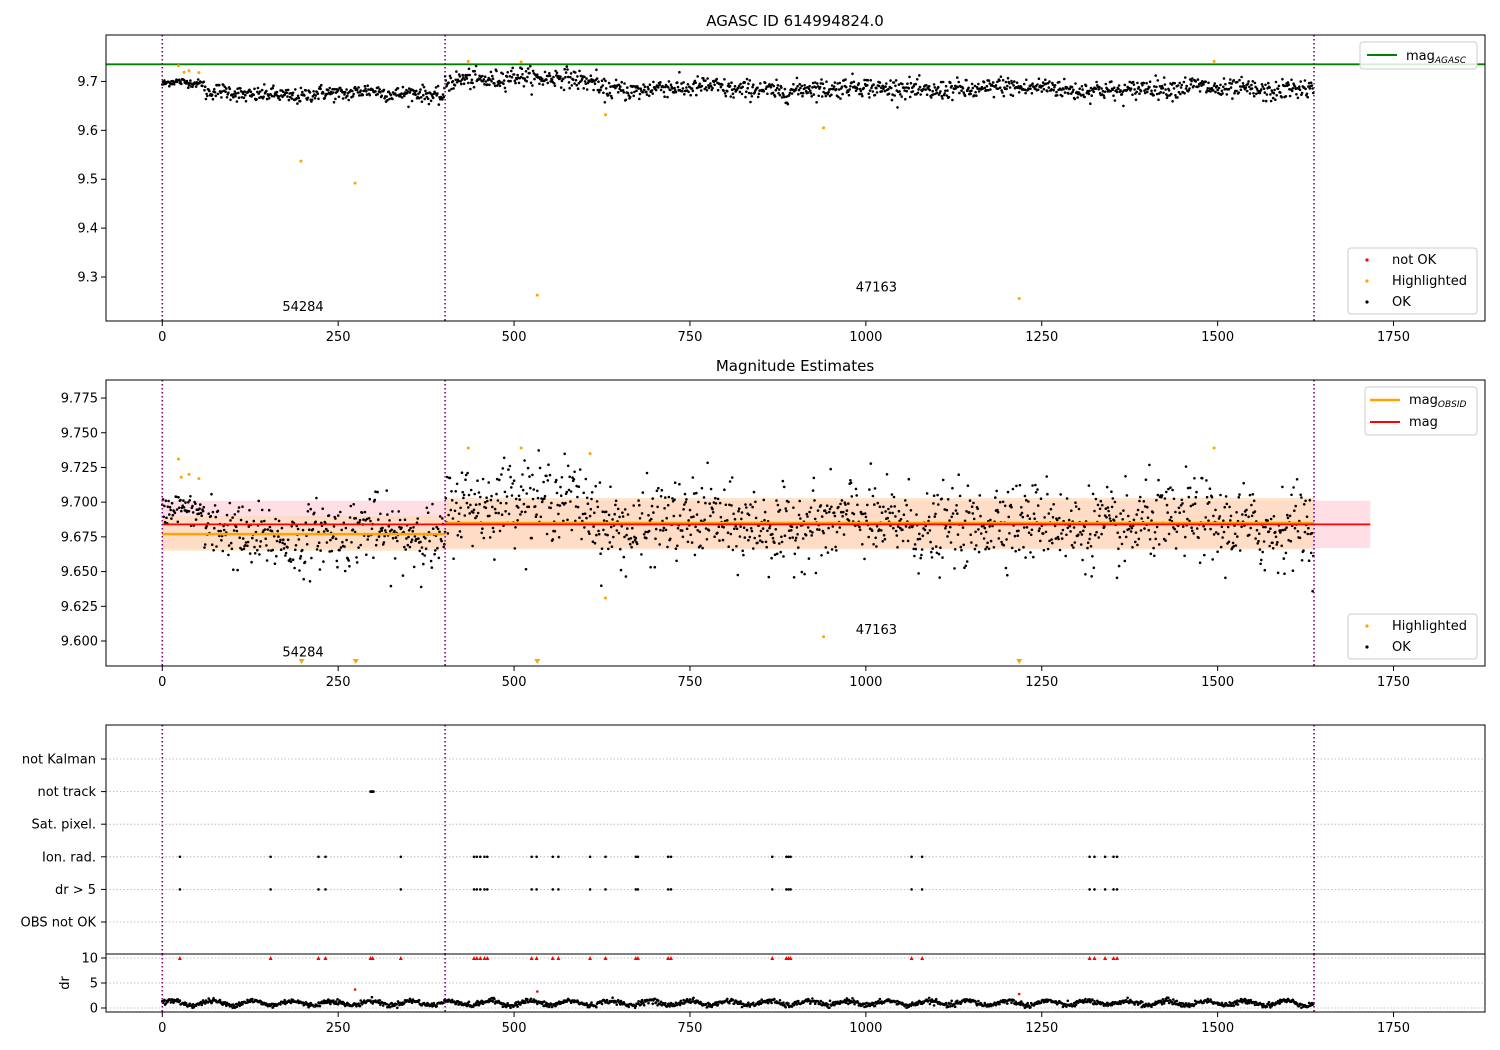 This screenshot has width=1500, height=1050. Describe the element at coordinates (79, 607) in the screenshot. I see `estimates-ytick-label: 9.625` at that location.